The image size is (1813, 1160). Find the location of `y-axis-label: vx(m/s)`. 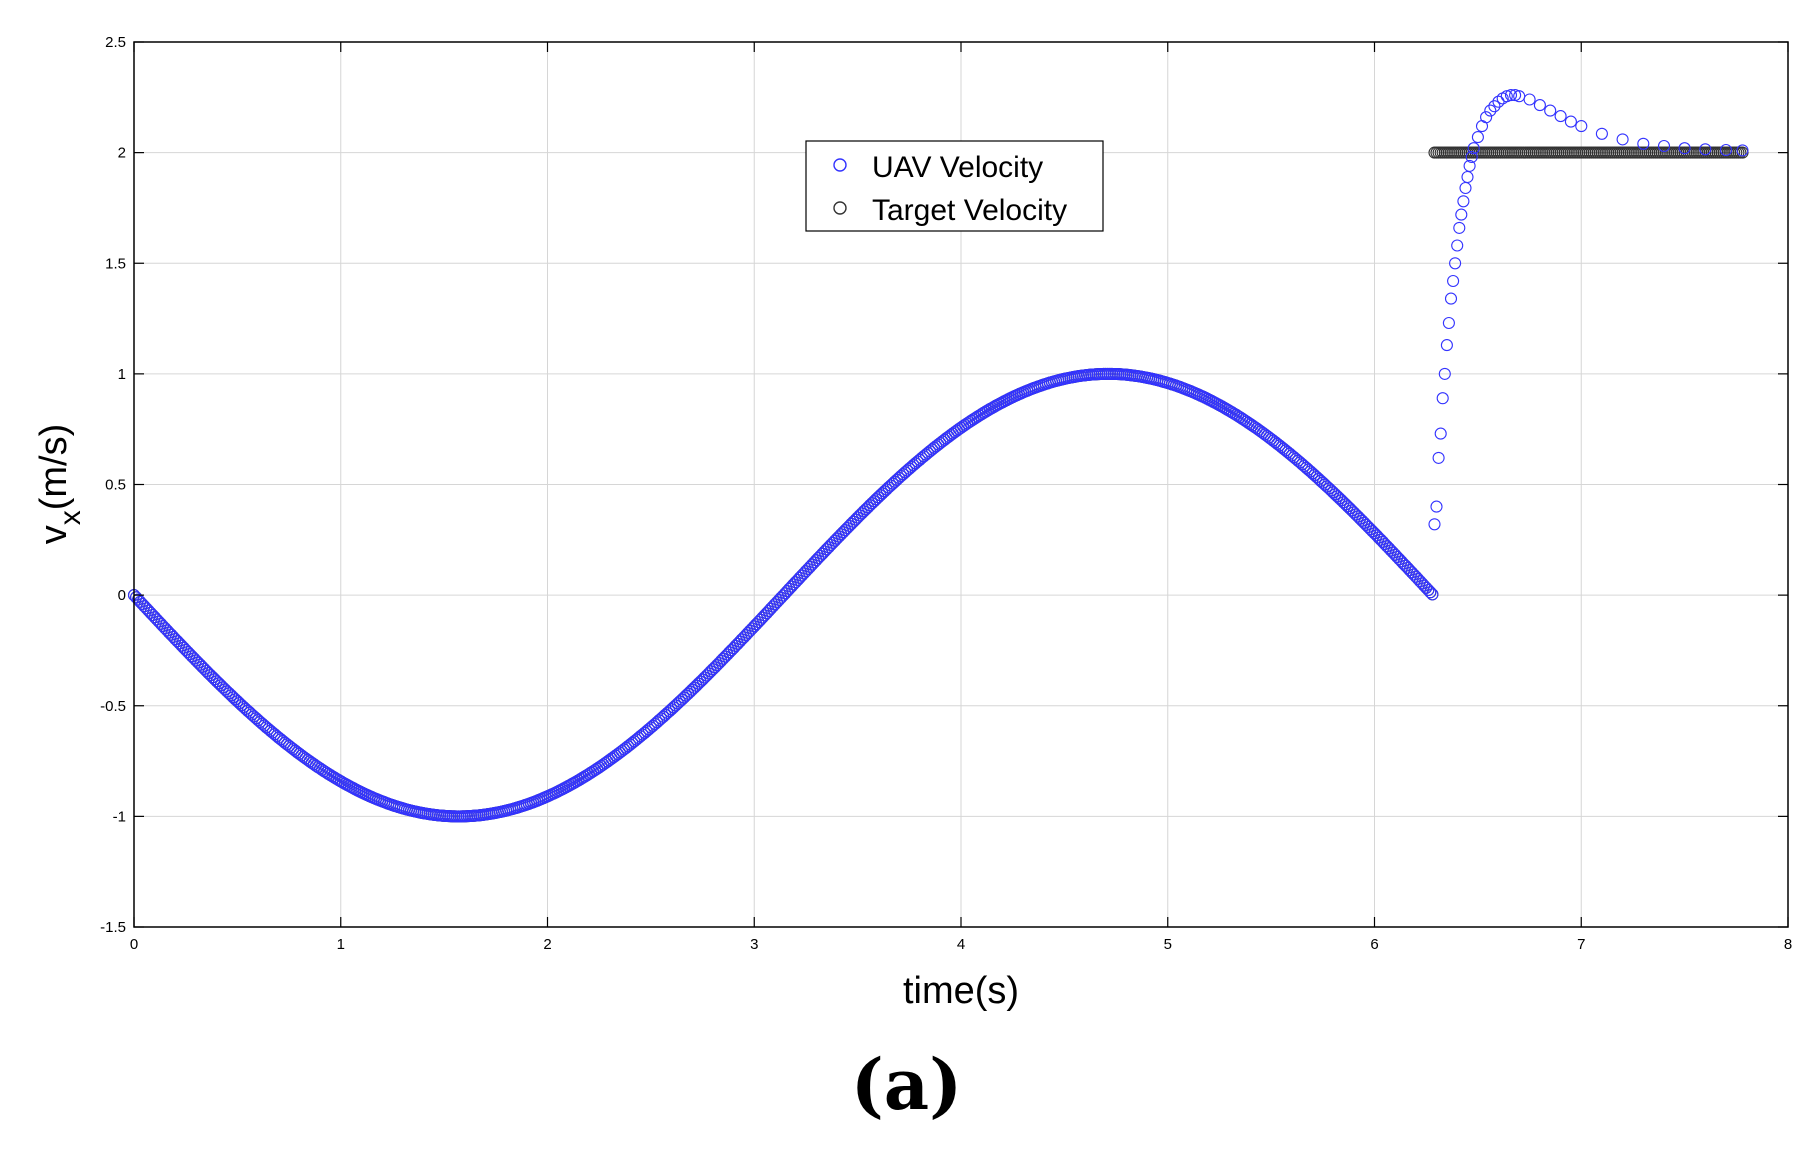

y-axis-label: vx(m/s) is located at coordinates (60, 484).